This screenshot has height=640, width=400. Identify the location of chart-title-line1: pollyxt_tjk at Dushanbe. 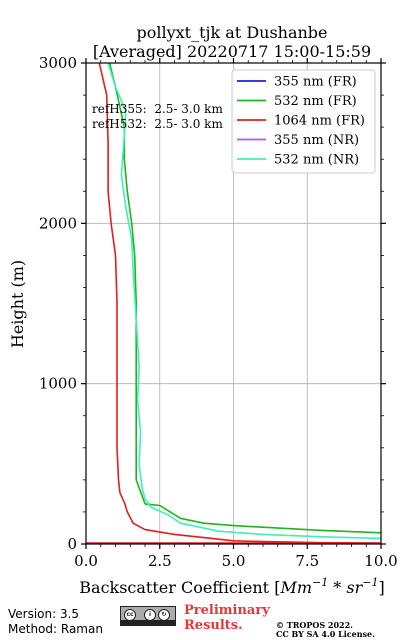
(231, 32).